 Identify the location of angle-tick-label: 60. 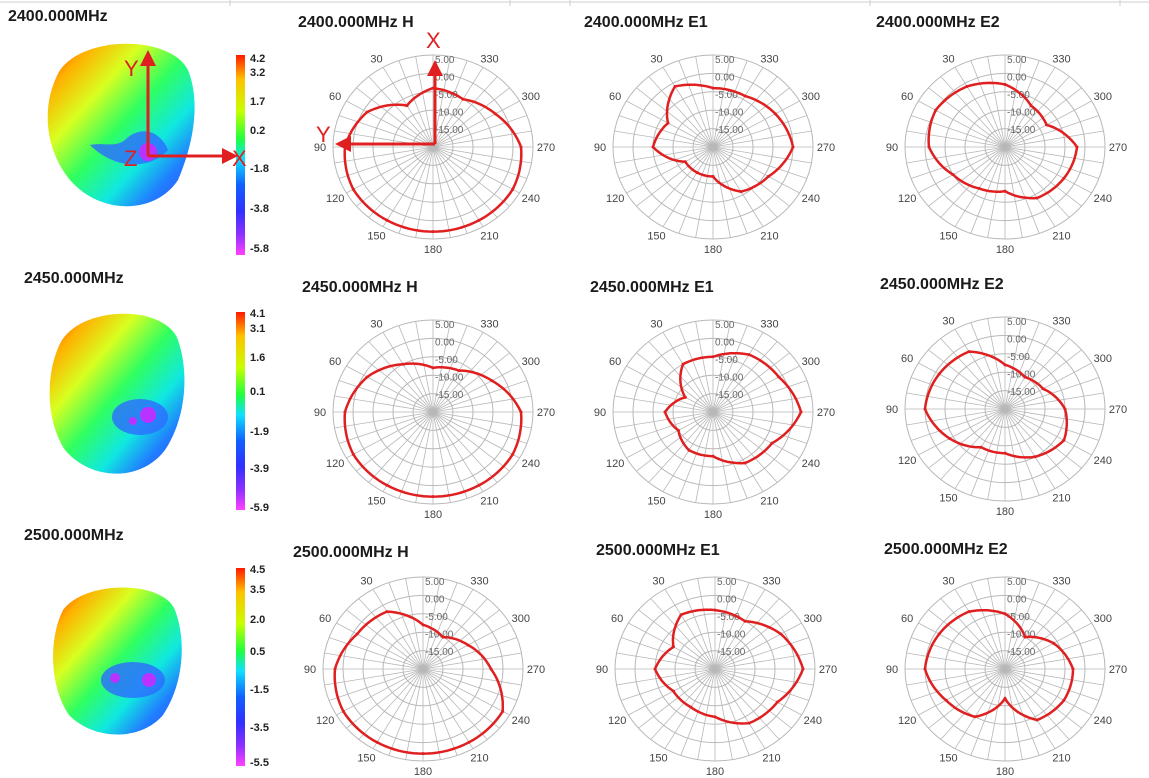
(615, 362).